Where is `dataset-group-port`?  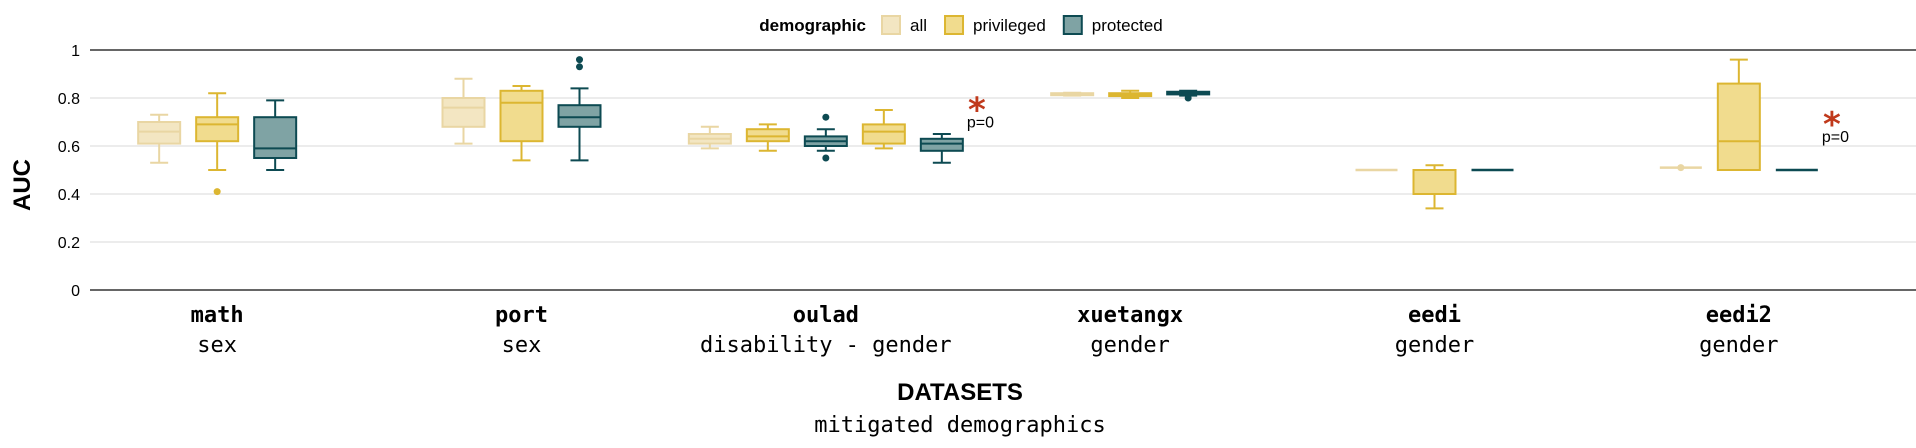 dataset-group-port is located at coordinates (521, 109).